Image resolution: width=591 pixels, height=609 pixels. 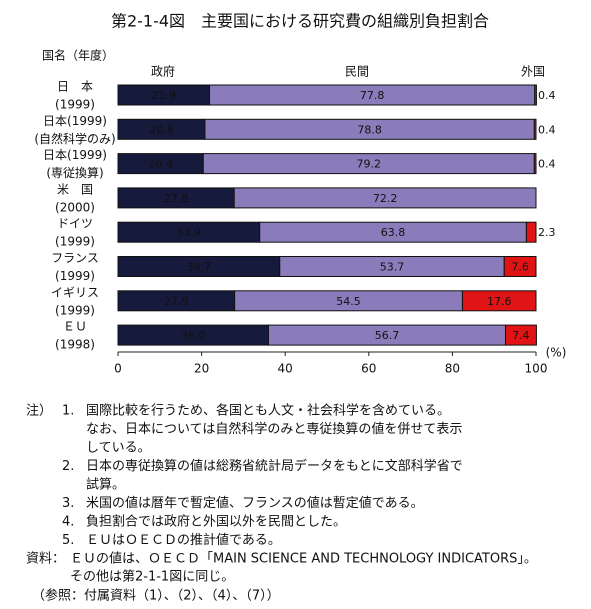 I want to click on notes-label: 注）, so click(x=39, y=411).